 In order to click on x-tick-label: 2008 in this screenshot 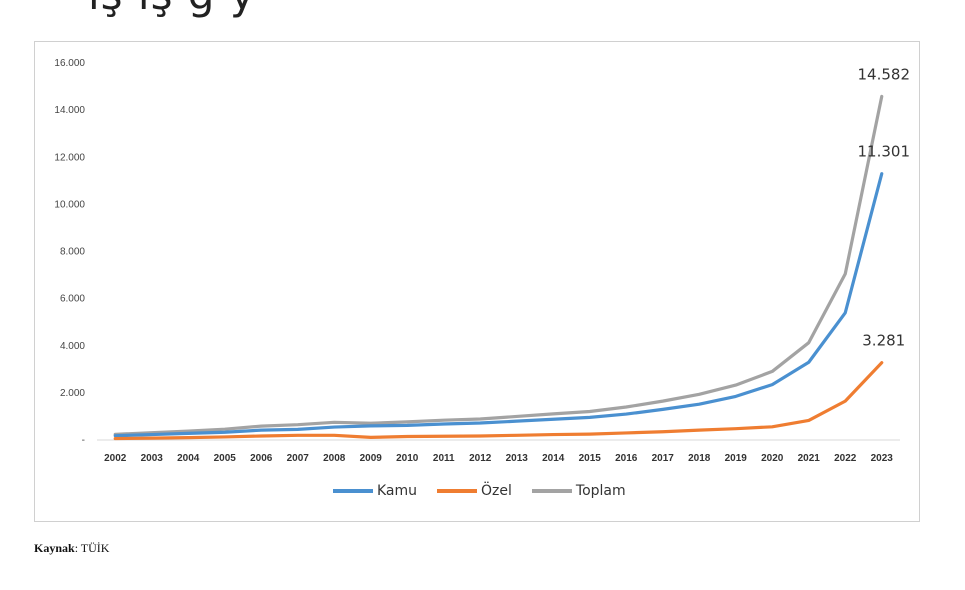, I will do `click(334, 458)`.